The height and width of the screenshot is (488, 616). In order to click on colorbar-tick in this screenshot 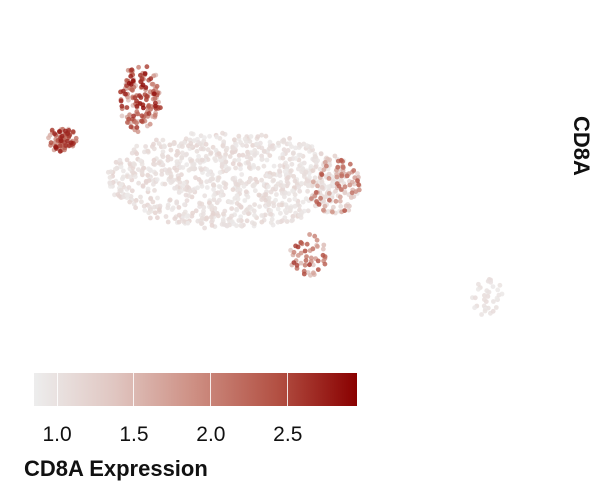, I will do `click(288, 389)`.